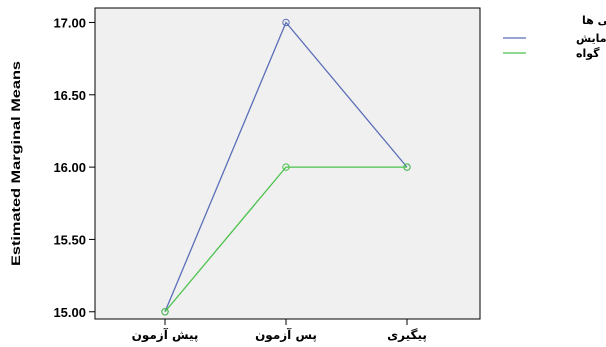  Describe the element at coordinates (286, 335) in the screenshot. I see `x-tick-label: پس آزمون` at that location.